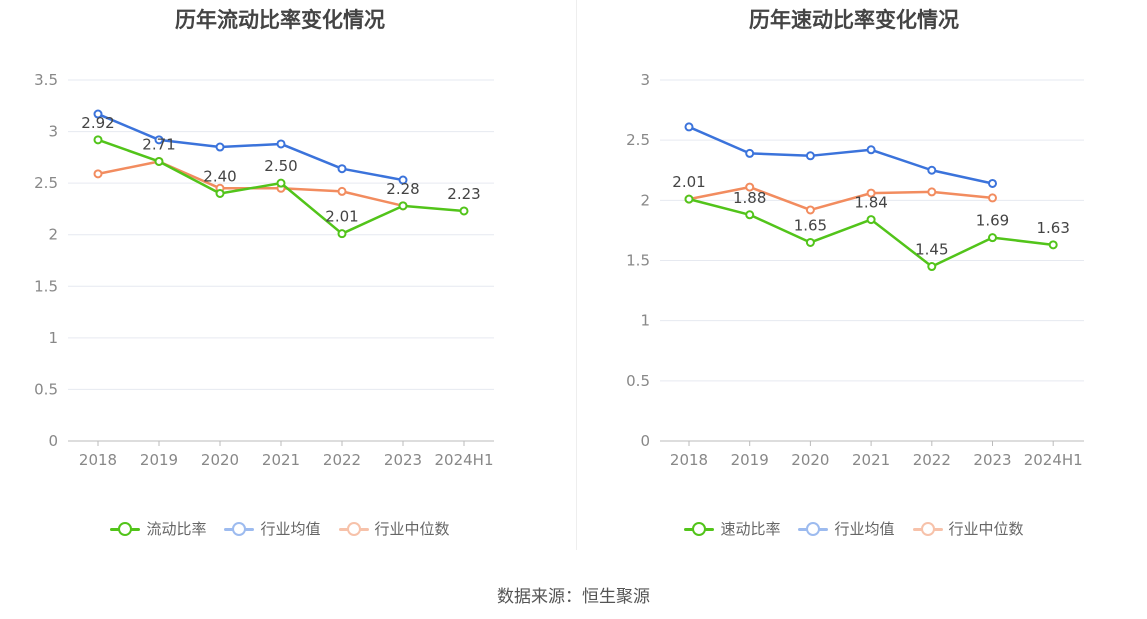  Describe the element at coordinates (46, 80) in the screenshot. I see `y-tick-label: 3.5` at that location.